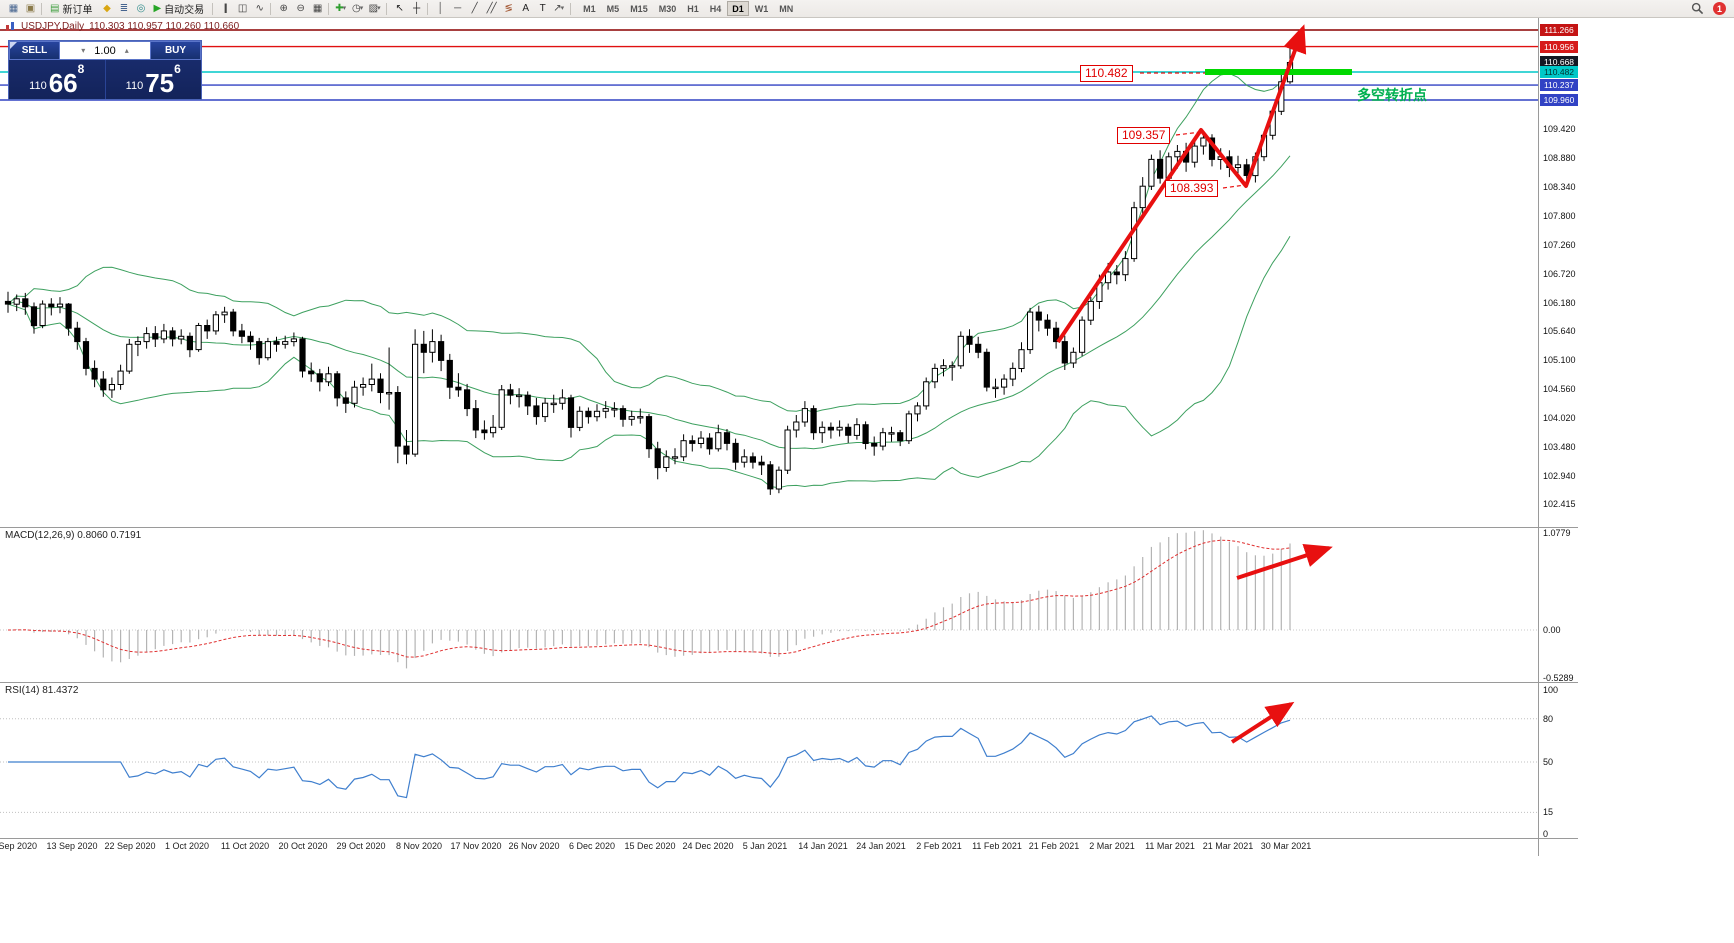  Describe the element at coordinates (1559, 72) in the screenshot. I see `price-level-badge: 110.482` at that location.